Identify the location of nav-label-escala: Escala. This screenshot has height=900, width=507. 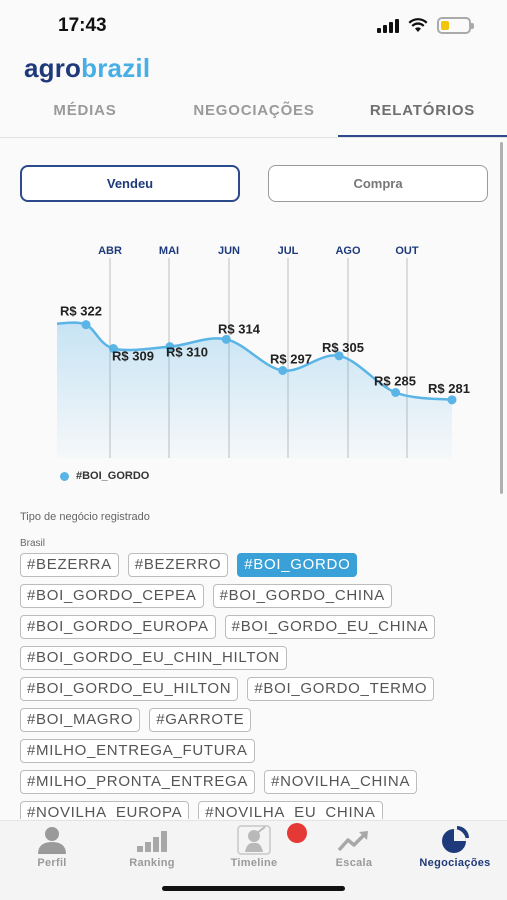
(354, 863).